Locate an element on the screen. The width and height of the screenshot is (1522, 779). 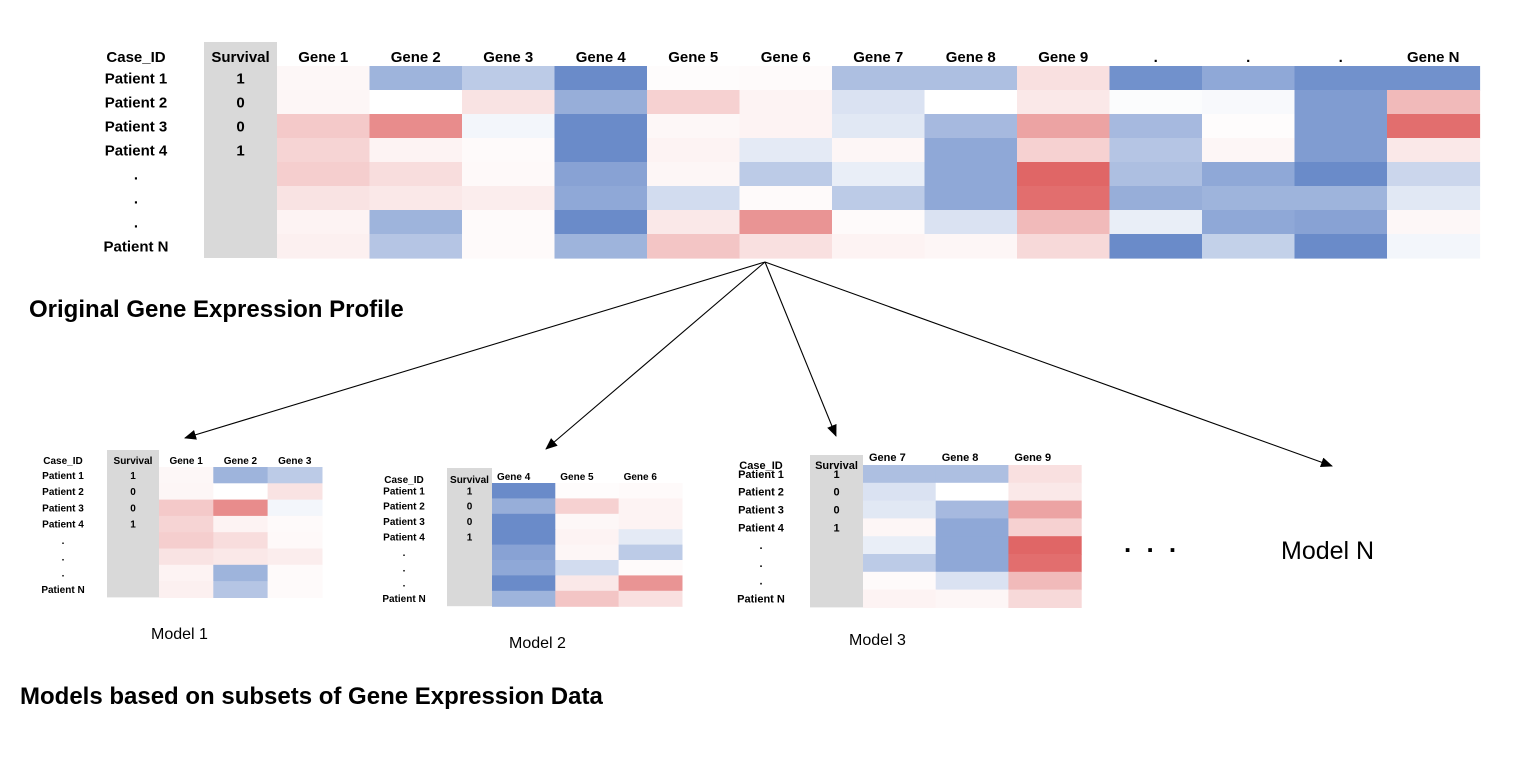
model-n-label: Model N is located at coordinates (1328, 551).